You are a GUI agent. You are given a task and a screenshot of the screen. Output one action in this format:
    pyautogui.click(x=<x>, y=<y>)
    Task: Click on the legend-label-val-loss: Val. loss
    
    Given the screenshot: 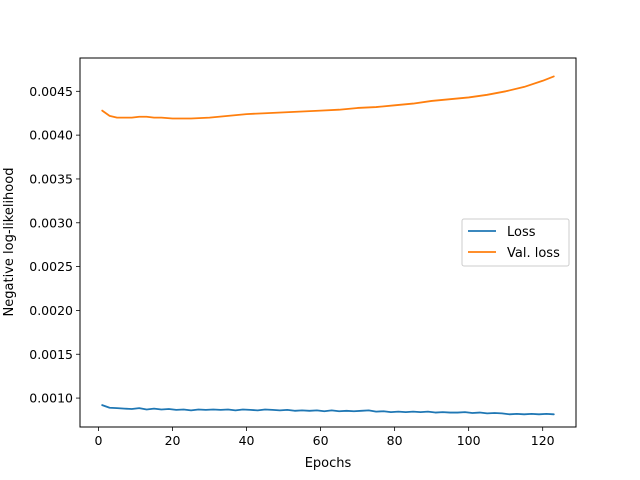 What is the action you would take?
    pyautogui.click(x=533, y=253)
    